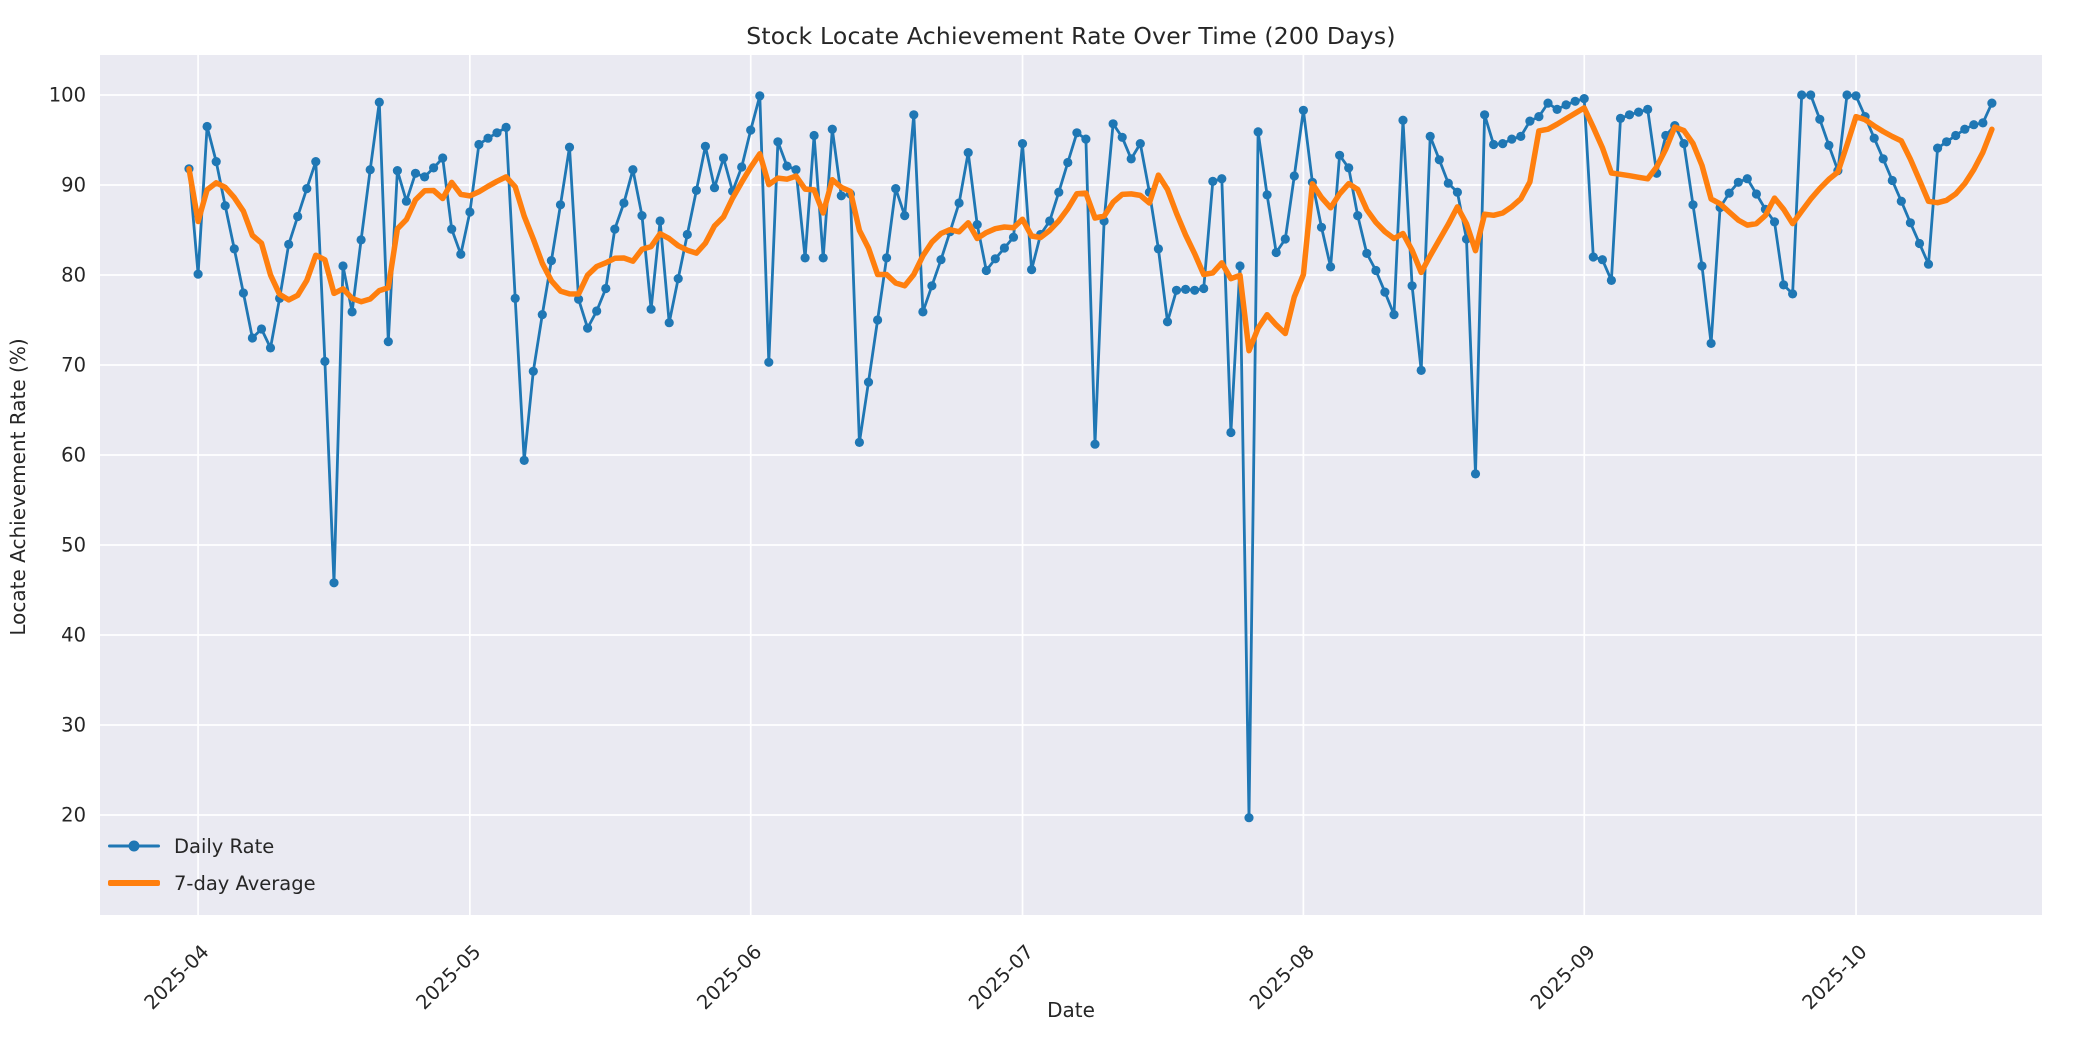 Image resolution: width=2100 pixels, height=1050 pixels. Describe the element at coordinates (245, 883) in the screenshot. I see `legend-label-7day-average: 7-day Average` at that location.